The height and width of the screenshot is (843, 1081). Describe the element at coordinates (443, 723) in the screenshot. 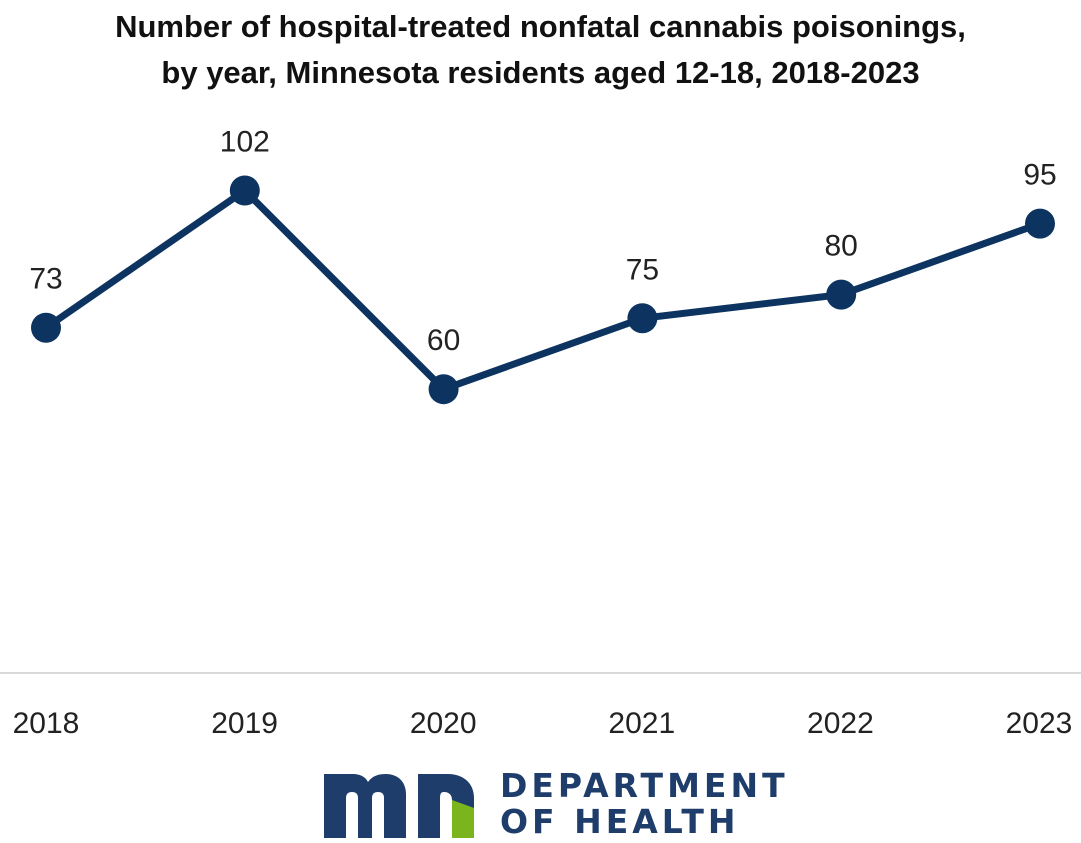

I see `x-tick-label-2020: 2020` at that location.